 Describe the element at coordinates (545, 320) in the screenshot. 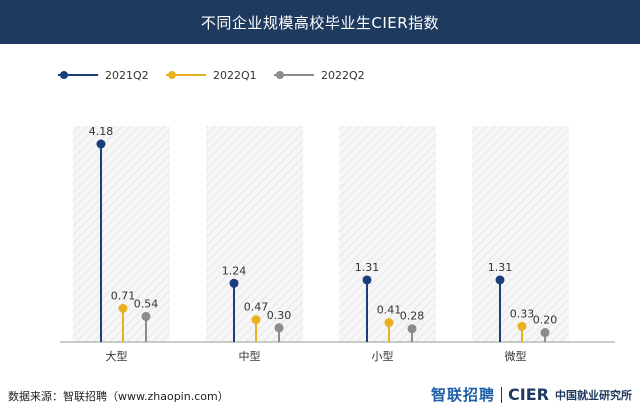

I see `data-label: 0.20` at that location.